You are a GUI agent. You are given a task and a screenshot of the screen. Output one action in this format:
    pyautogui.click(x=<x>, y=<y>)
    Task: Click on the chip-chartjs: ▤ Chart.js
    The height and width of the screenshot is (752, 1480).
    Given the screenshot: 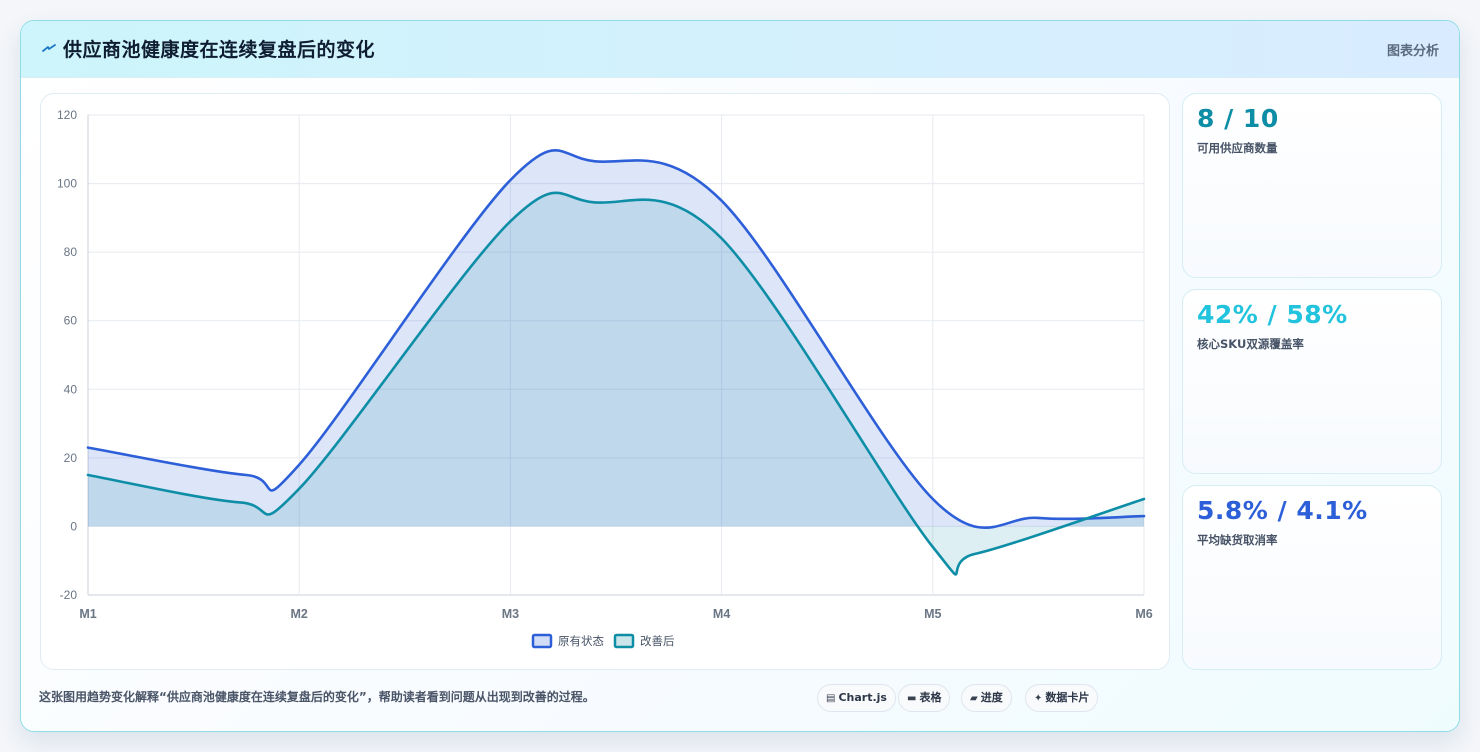 What is the action you would take?
    pyautogui.click(x=856, y=698)
    